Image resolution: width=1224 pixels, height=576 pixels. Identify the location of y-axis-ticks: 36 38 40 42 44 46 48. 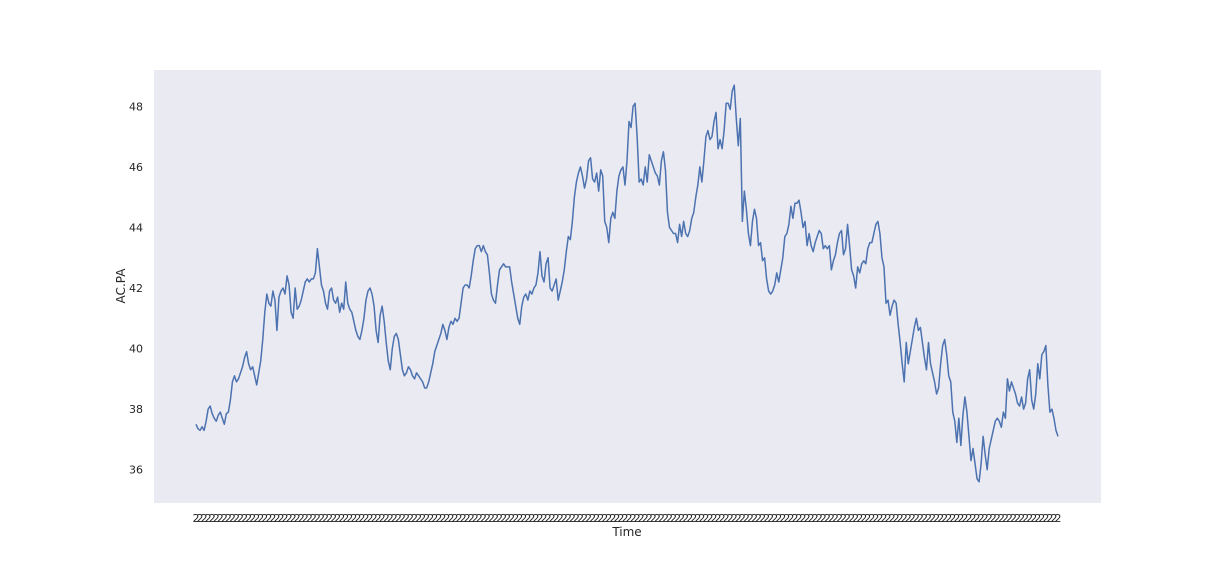
(136, 288).